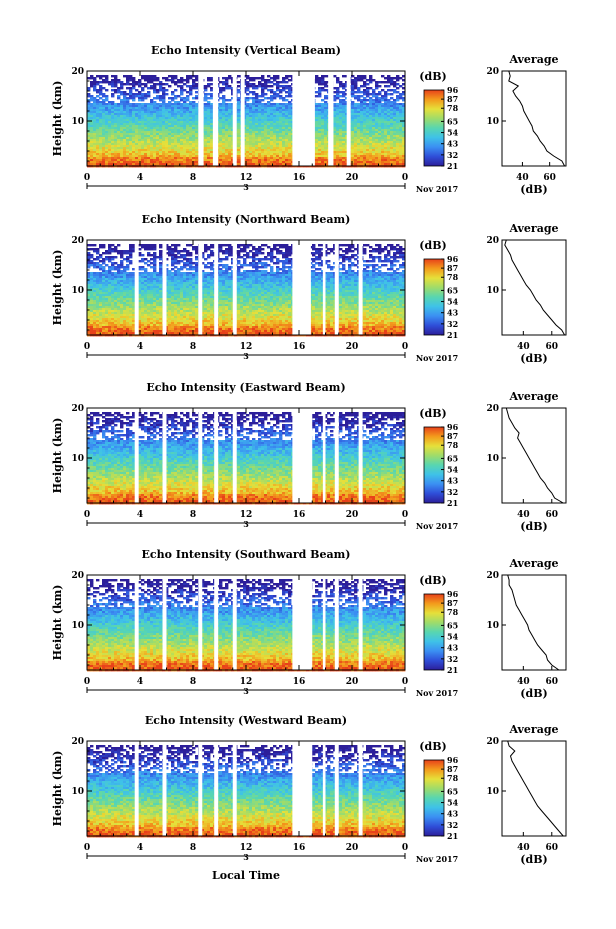  Describe the element at coordinates (246, 121) in the screenshot. I see `heatmap-cells` at that location.